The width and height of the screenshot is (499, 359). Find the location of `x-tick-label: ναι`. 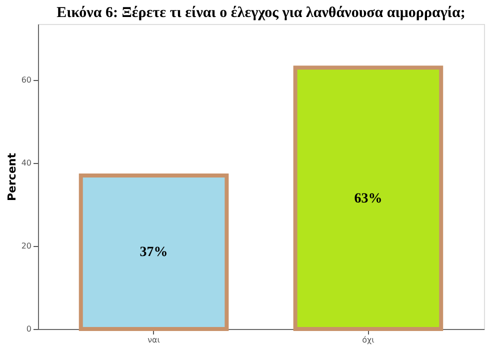

x-tick-label: ναι is located at coordinates (154, 340).